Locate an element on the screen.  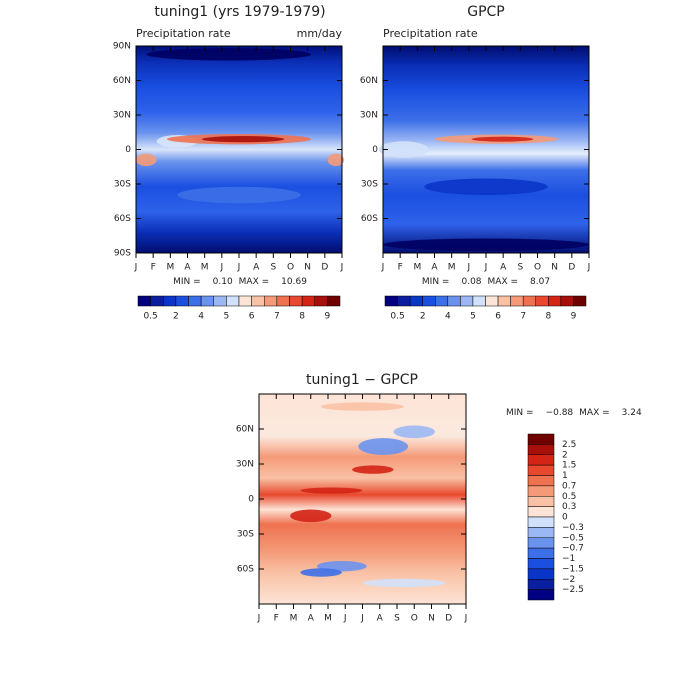
panel-title: tuning1 (yrs 1979-1979) is located at coordinates (239, 12).